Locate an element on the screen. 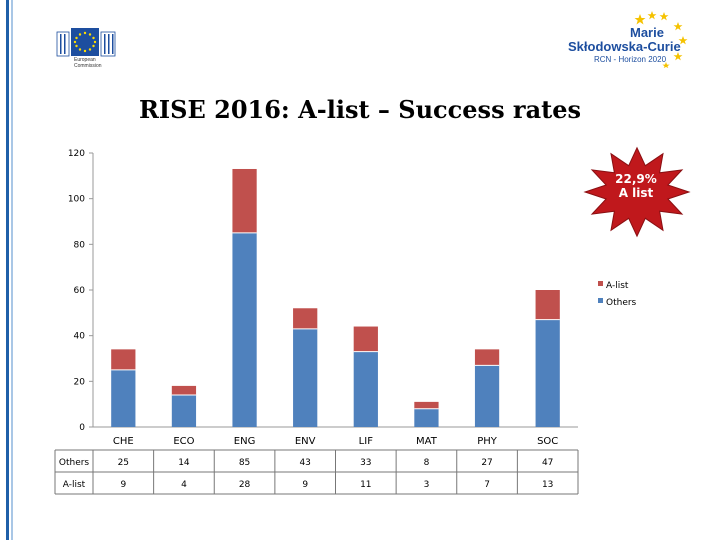 This screenshot has width=720, height=540. burst-caption: A list is located at coordinates (636, 193).